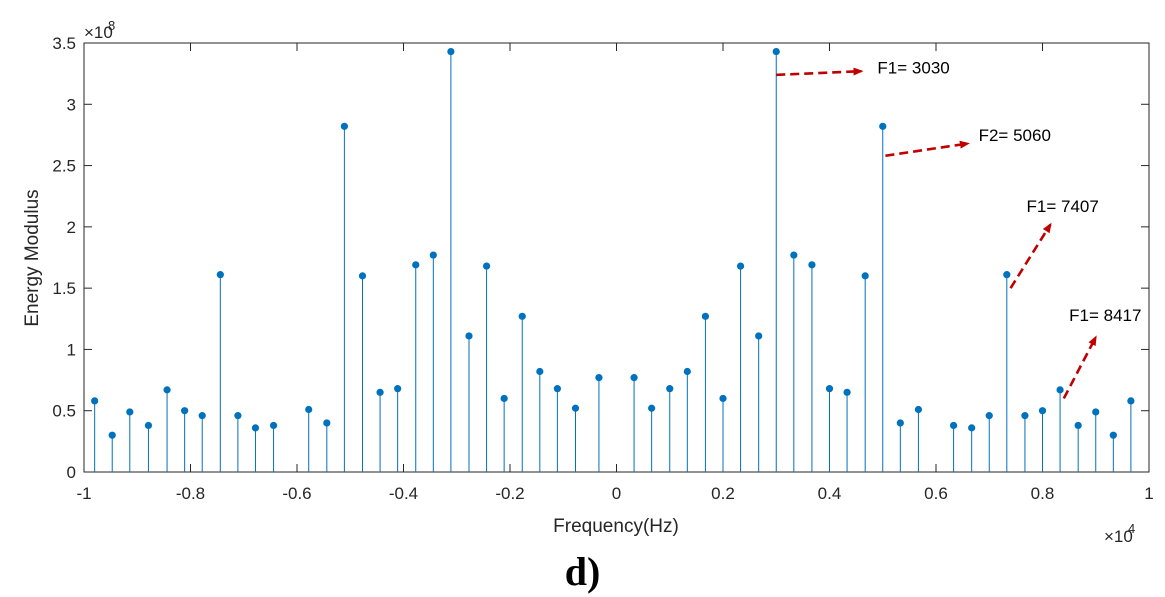  Describe the element at coordinates (723, 493) in the screenshot. I see `x-tick-label: 0.2` at that location.